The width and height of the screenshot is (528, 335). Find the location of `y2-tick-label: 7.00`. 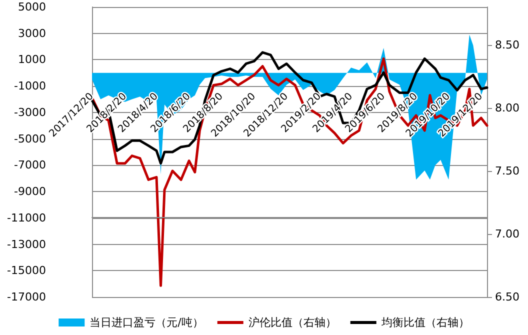

y2-tick-label: 7.00 is located at coordinates (507, 233).